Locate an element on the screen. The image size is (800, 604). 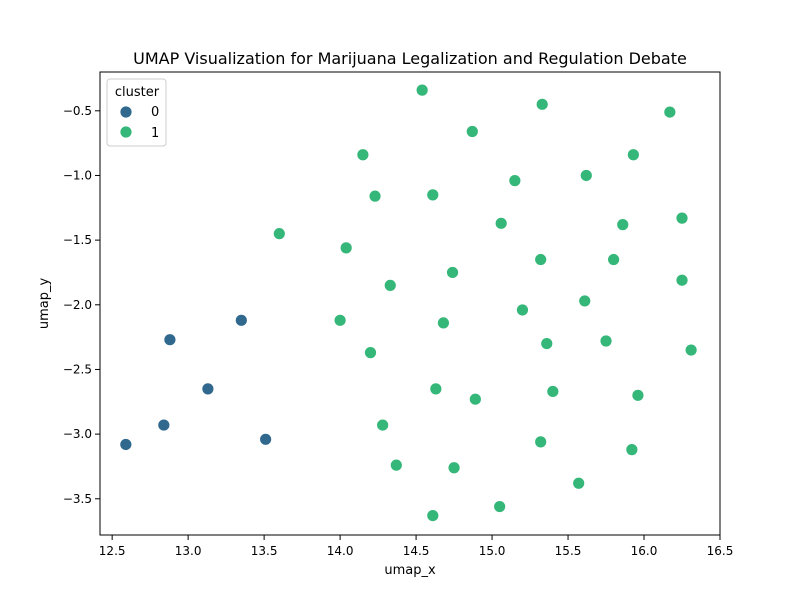
y-tick-label: −1.0 is located at coordinates (77, 175).